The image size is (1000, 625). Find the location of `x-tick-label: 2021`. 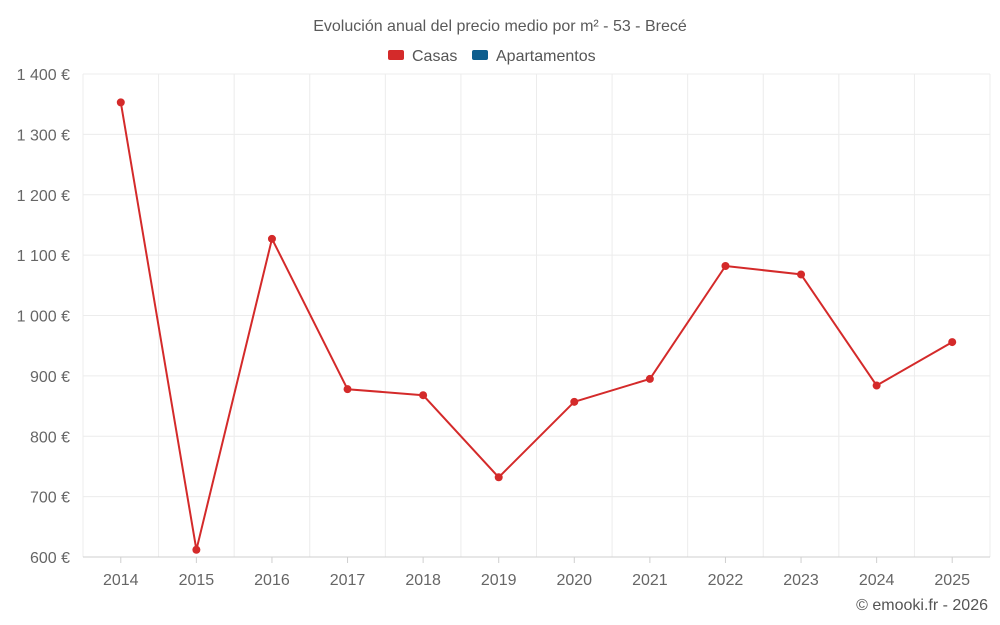

x-tick-label: 2021 is located at coordinates (650, 580).